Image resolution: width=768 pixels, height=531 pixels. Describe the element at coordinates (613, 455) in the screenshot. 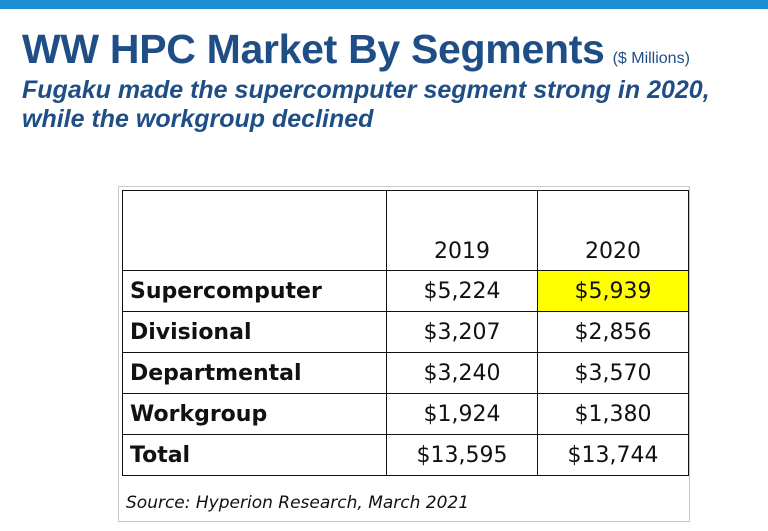

I see `value-cell-2020: $13,744` at that location.